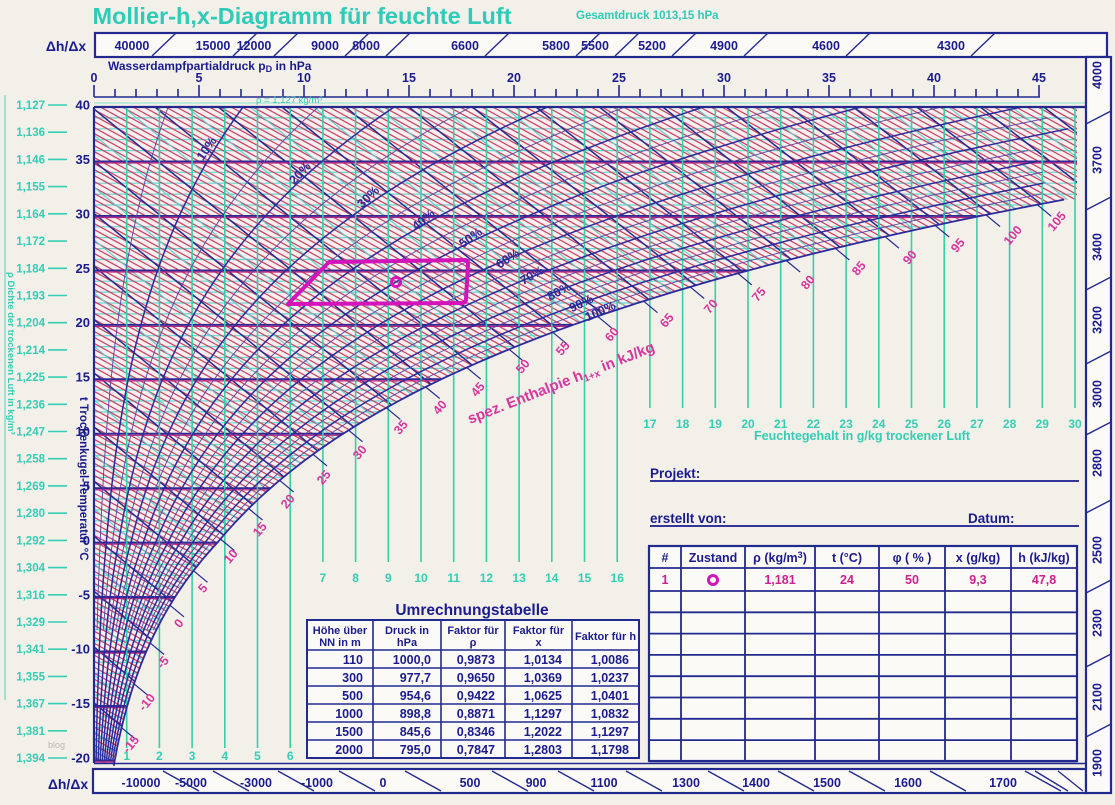 The height and width of the screenshot is (805, 1115). Describe the element at coordinates (317, 783) in the screenshot. I see `svg-text: -1000` at that location.